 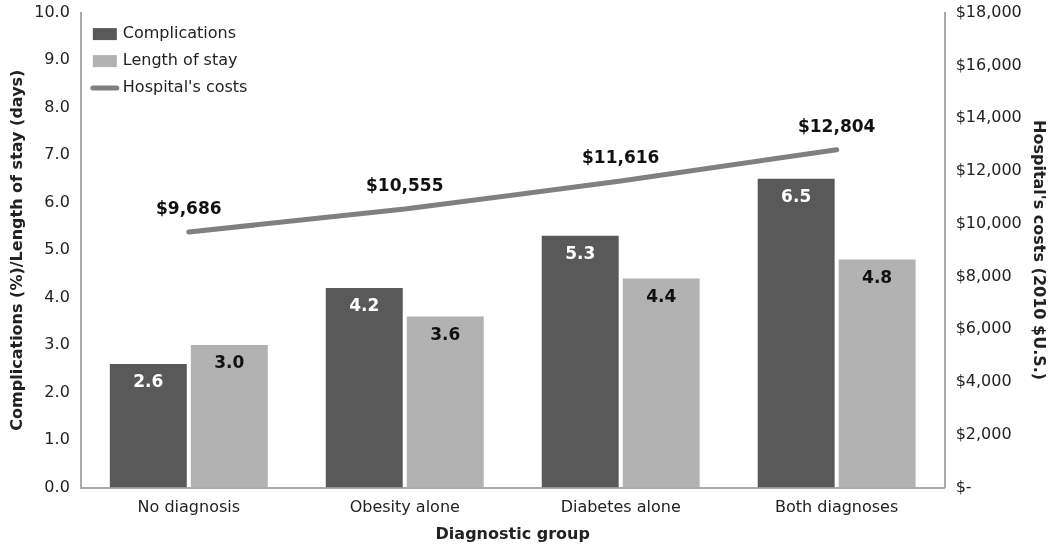 What do you see at coordinates (988, 222) in the screenshot?
I see `y2-tick-label: $10,000` at bounding box center [988, 222].